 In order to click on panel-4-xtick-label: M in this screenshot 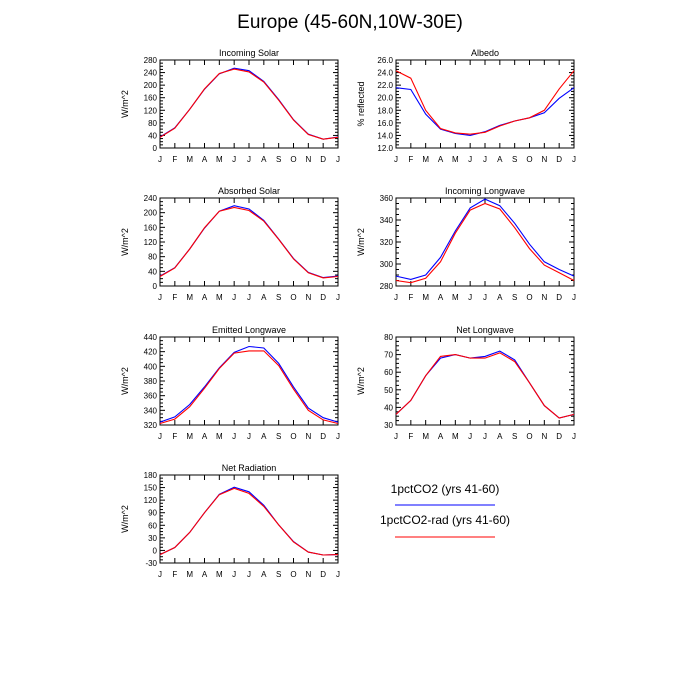, I will do `click(455, 297)`.